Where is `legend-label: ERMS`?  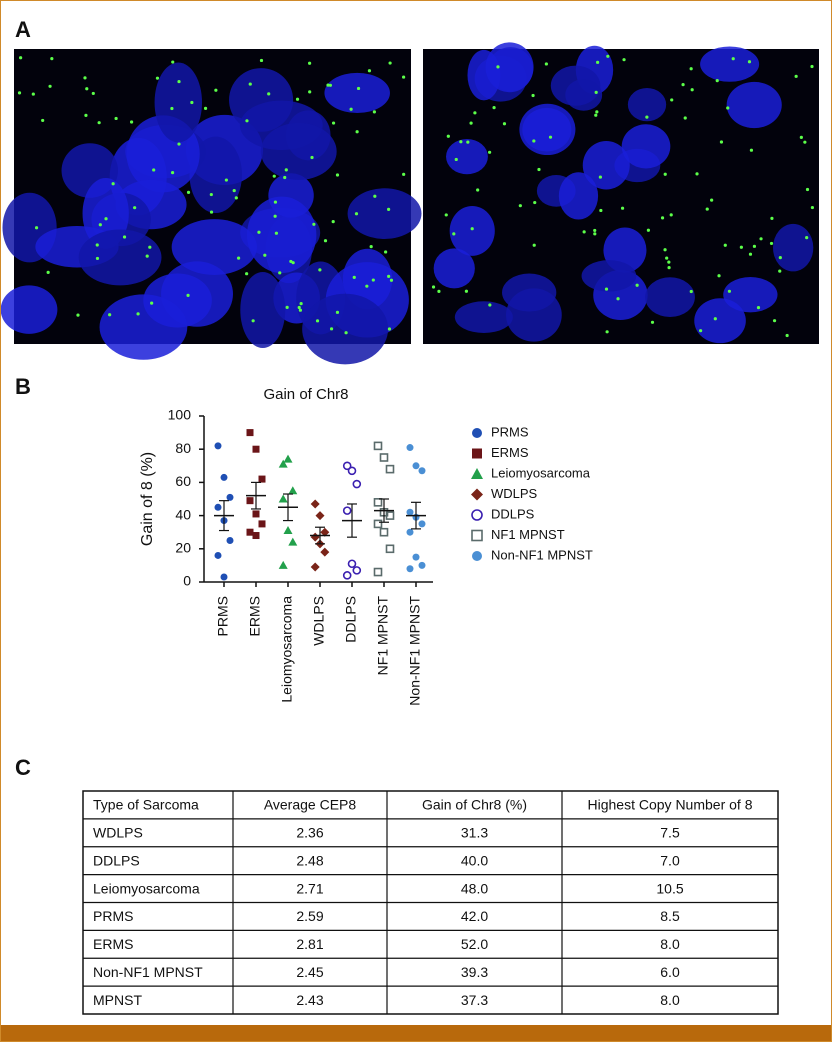
legend-label: ERMS is located at coordinates (510, 452).